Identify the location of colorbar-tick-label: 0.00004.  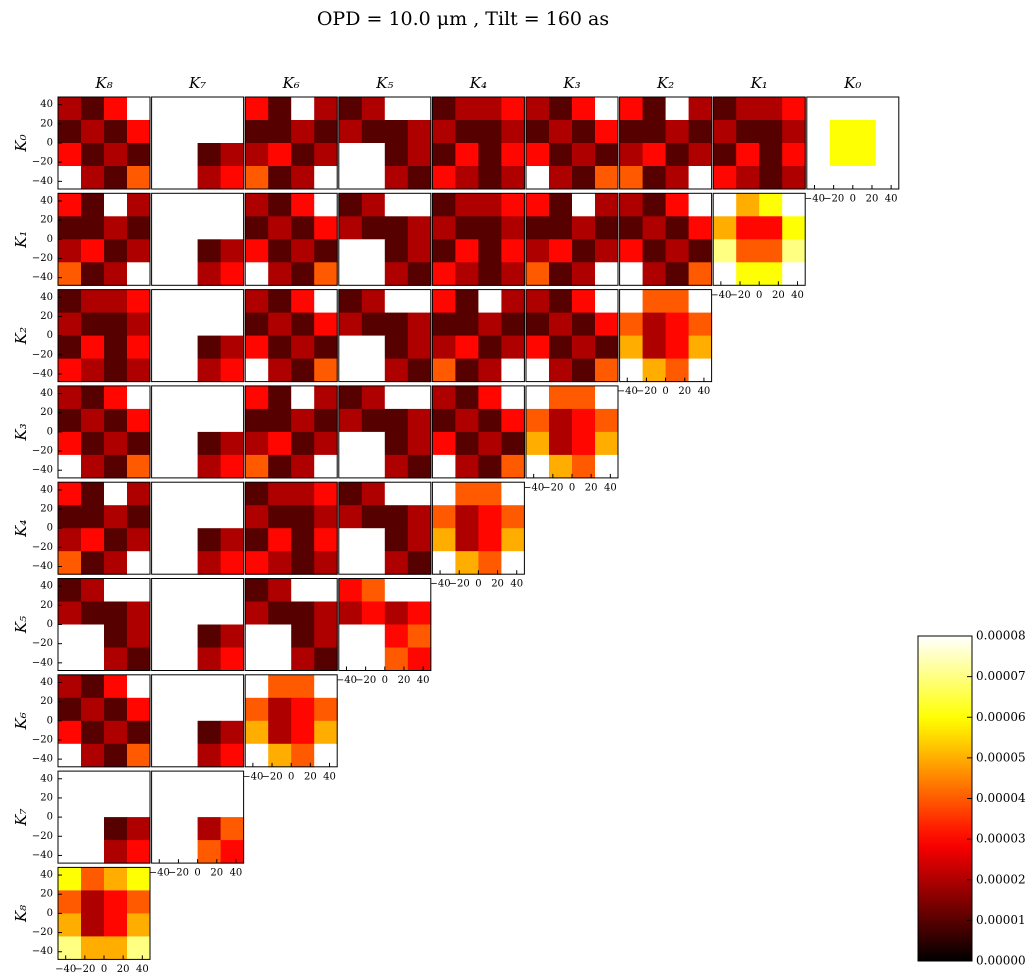
(1001, 798).